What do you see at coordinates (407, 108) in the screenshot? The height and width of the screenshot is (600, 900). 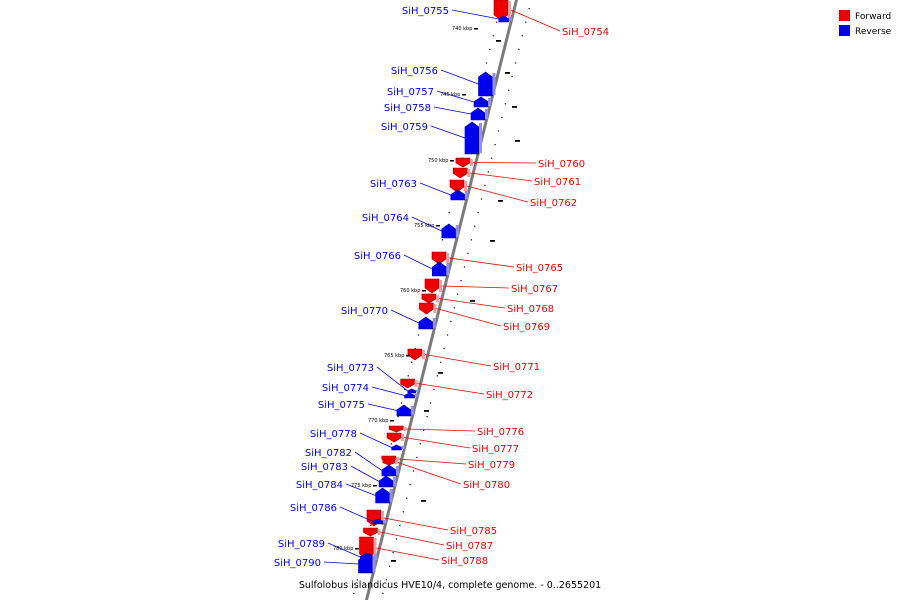 I see `gene-label: SiH_0758` at bounding box center [407, 108].